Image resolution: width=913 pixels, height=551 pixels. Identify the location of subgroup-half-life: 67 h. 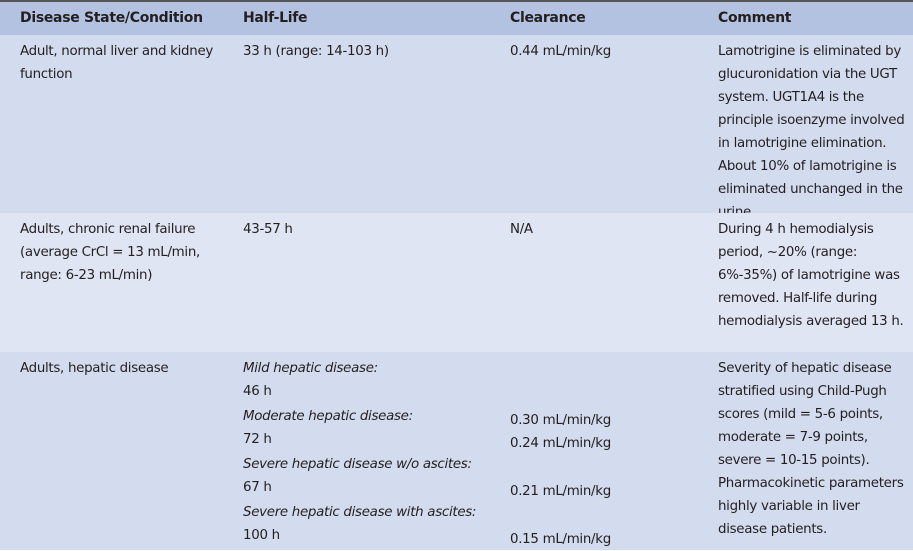
(257, 487).